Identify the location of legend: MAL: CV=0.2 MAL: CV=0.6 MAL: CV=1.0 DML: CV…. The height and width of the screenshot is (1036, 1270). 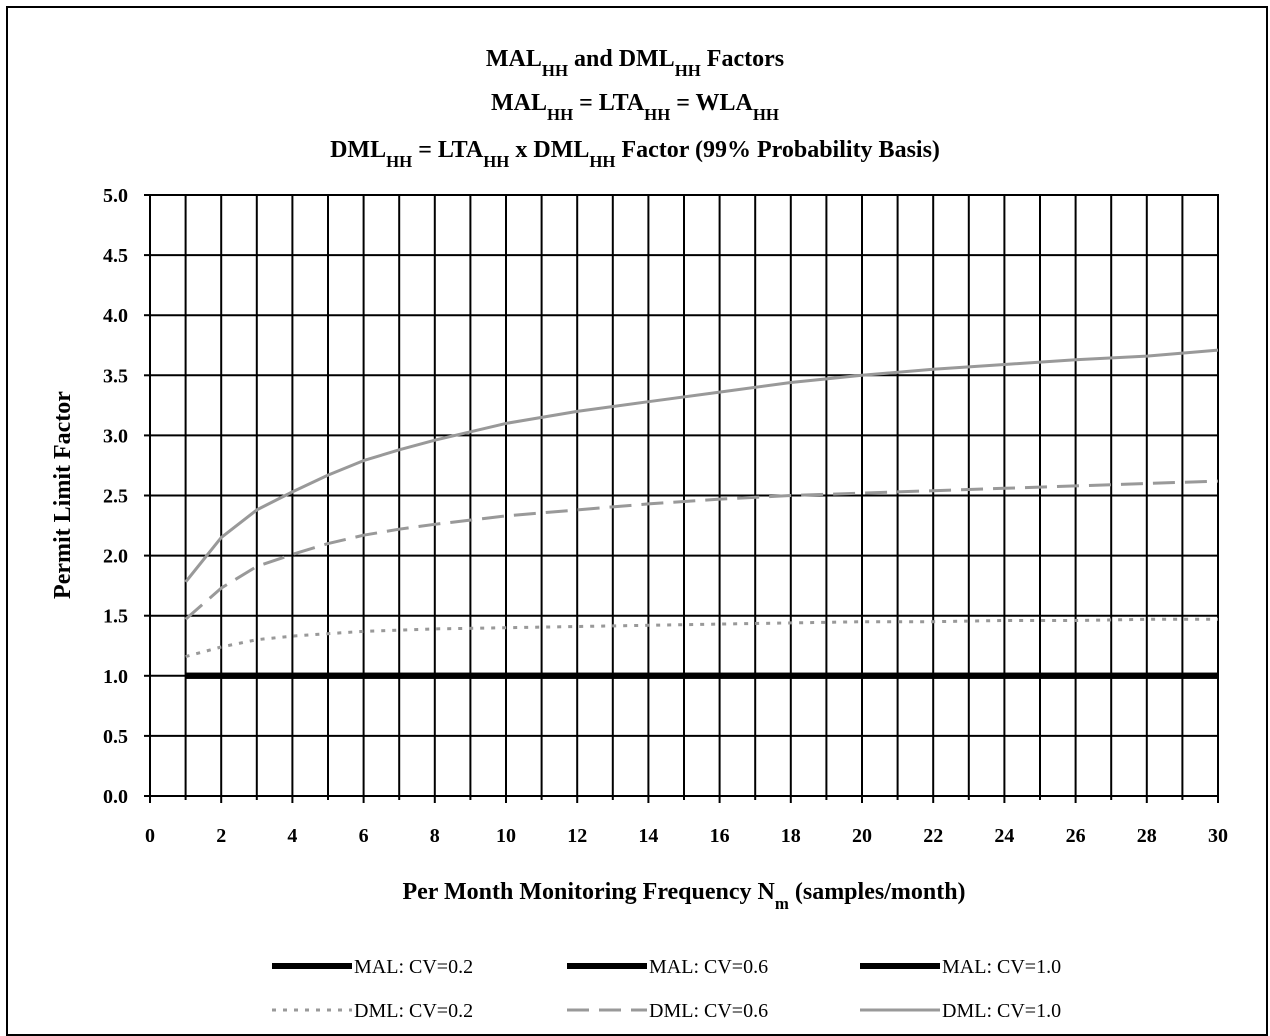
(666, 989).